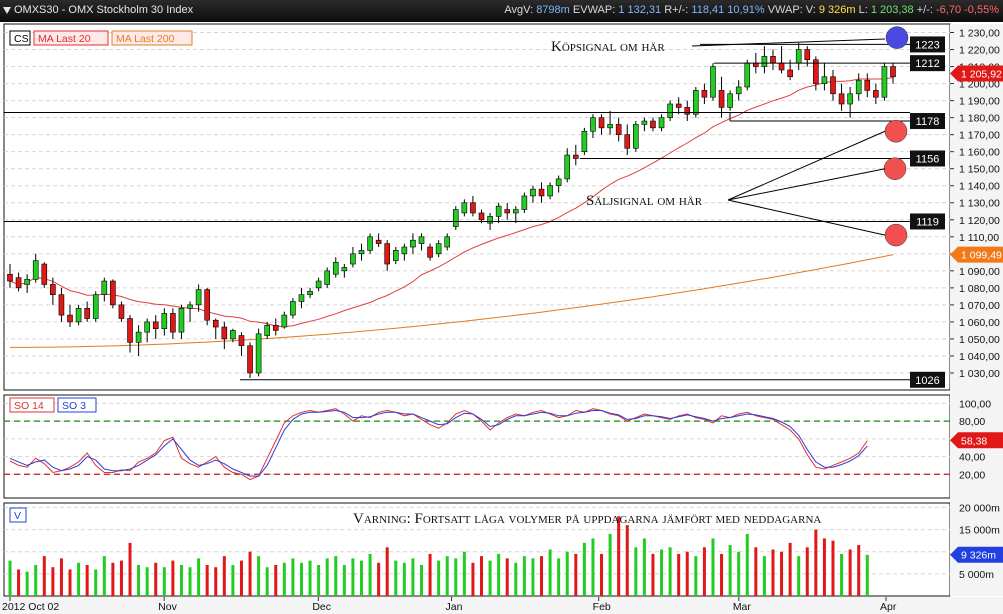 The width and height of the screenshot is (1003, 614). I want to click on window-menu-icon, so click(7, 10).